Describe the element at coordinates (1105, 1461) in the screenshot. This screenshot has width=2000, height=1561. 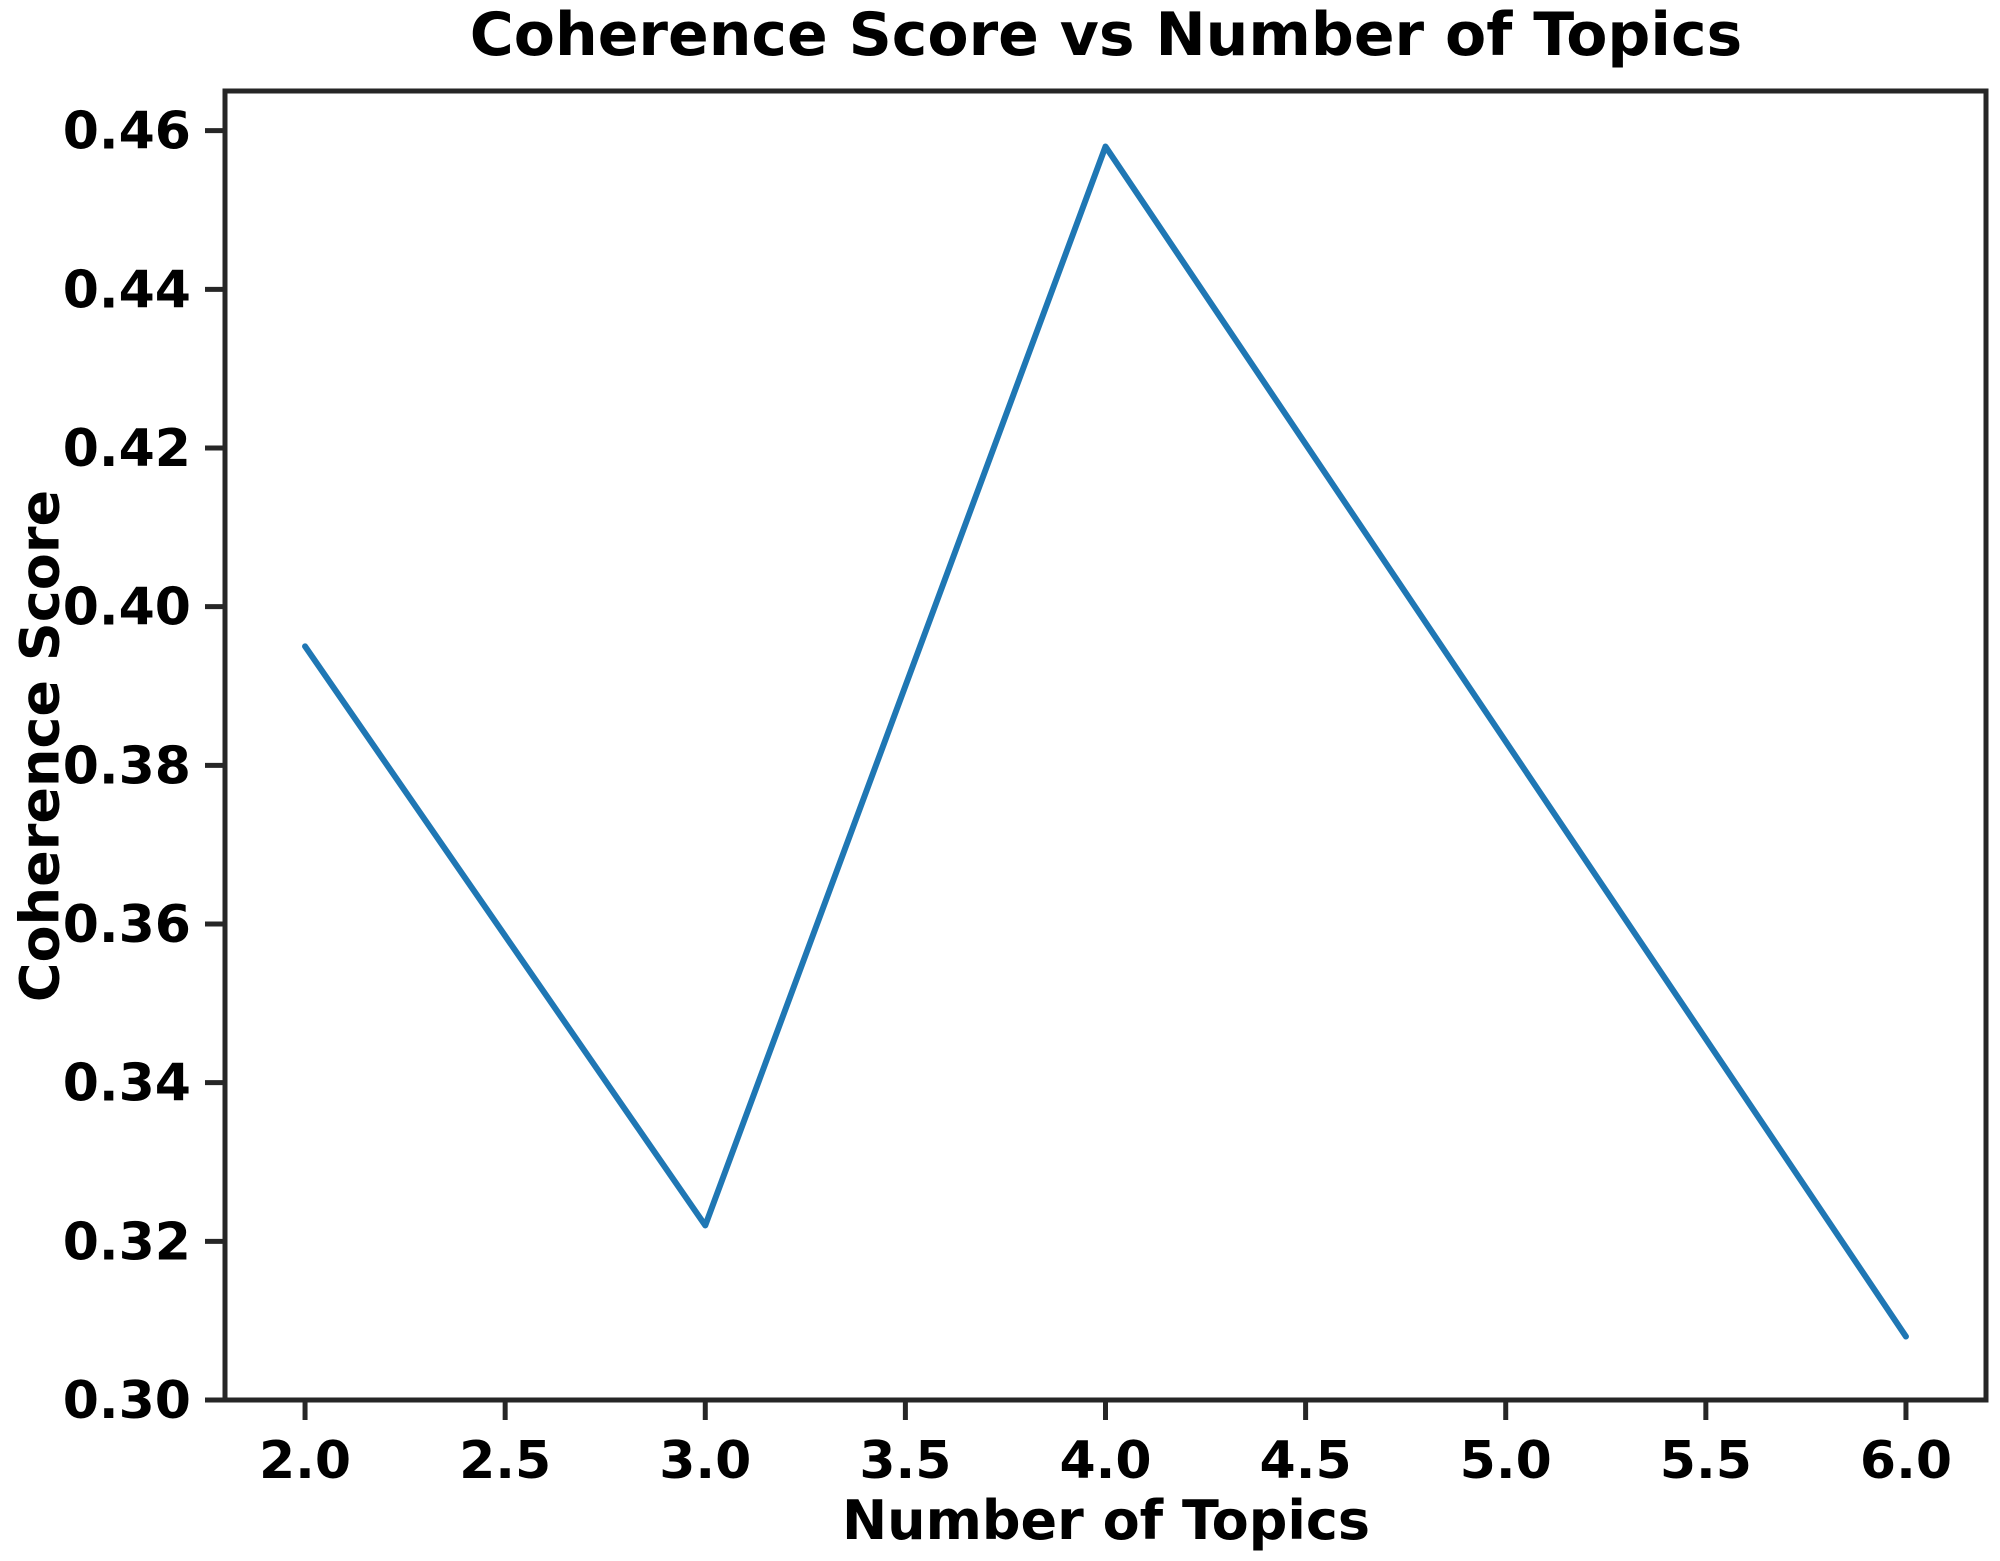
I see `x-tick-label: 4.0` at that location.